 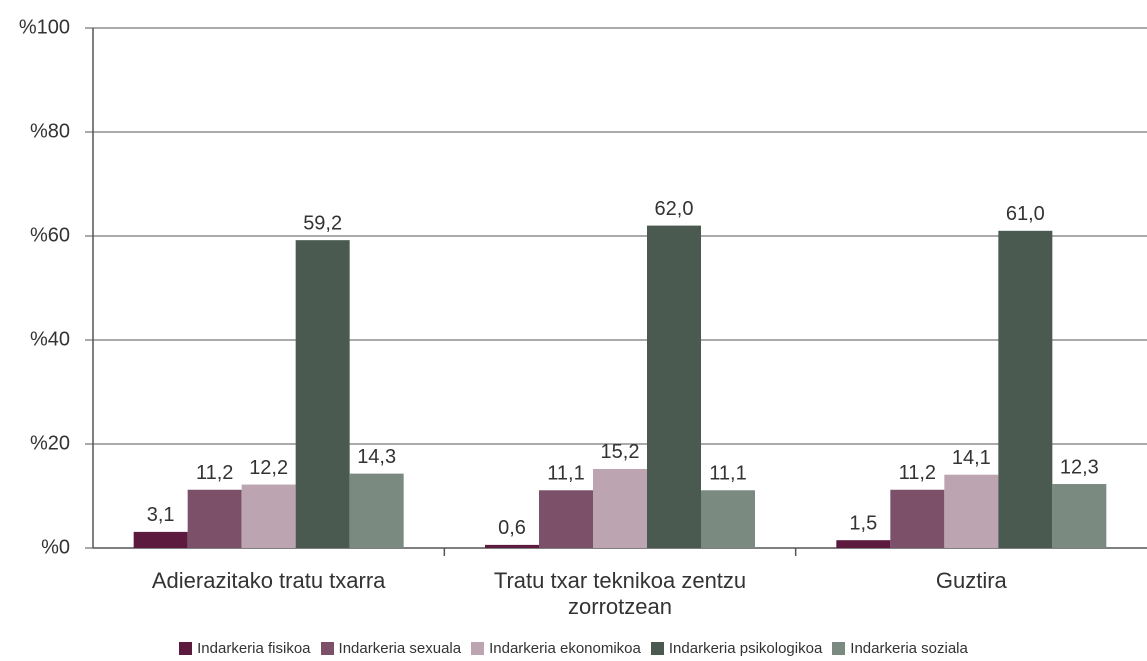 I want to click on y-tick-label: %80, so click(x=50, y=131).